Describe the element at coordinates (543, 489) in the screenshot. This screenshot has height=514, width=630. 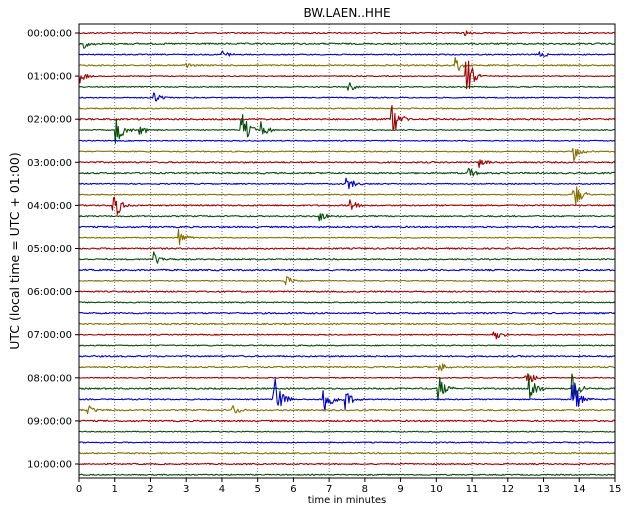
I see `x-tick-label: 13` at that location.